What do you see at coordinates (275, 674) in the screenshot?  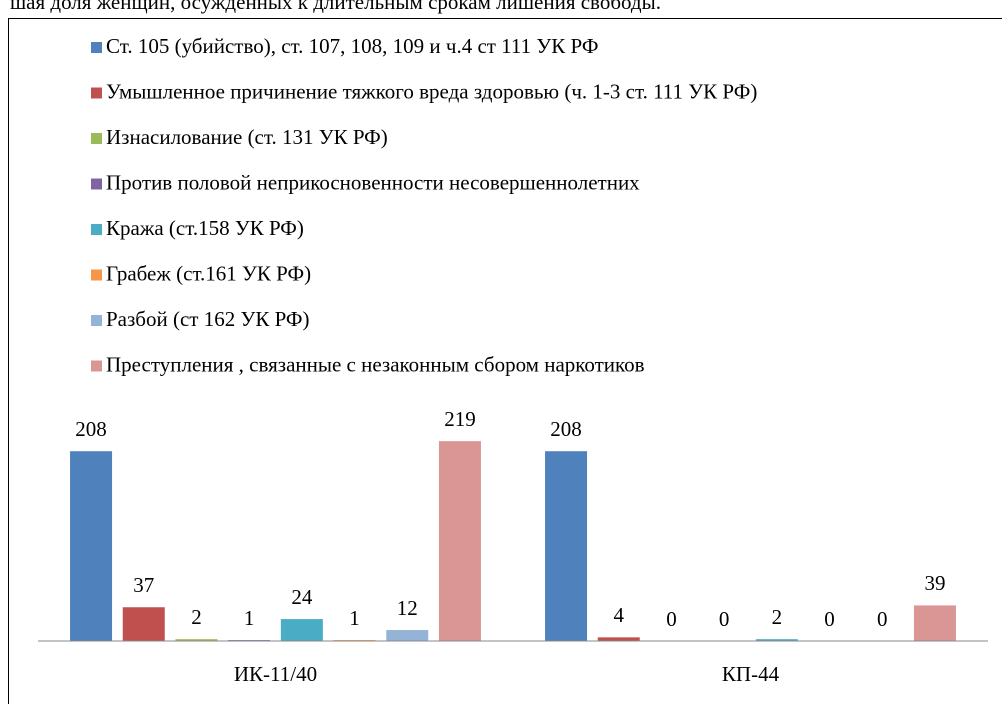 I see `x-tick-label: ИК-11/40` at bounding box center [275, 674].